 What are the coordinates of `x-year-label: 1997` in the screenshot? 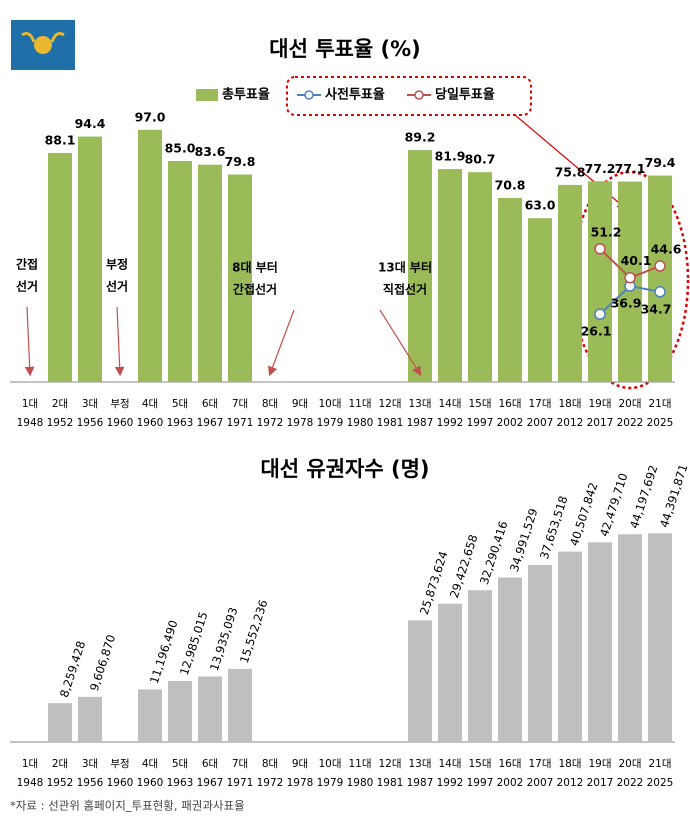 It's located at (480, 423).